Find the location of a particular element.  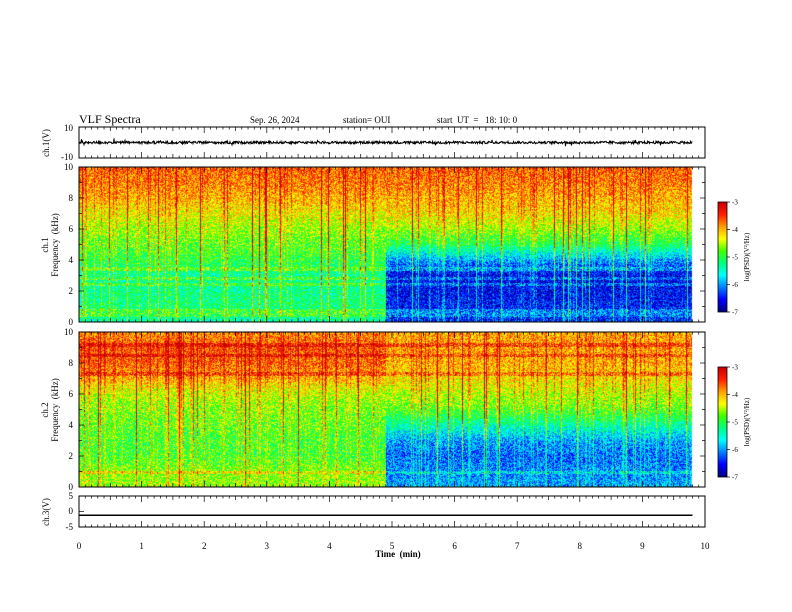

time-tick-label: 4 is located at coordinates (329, 546).